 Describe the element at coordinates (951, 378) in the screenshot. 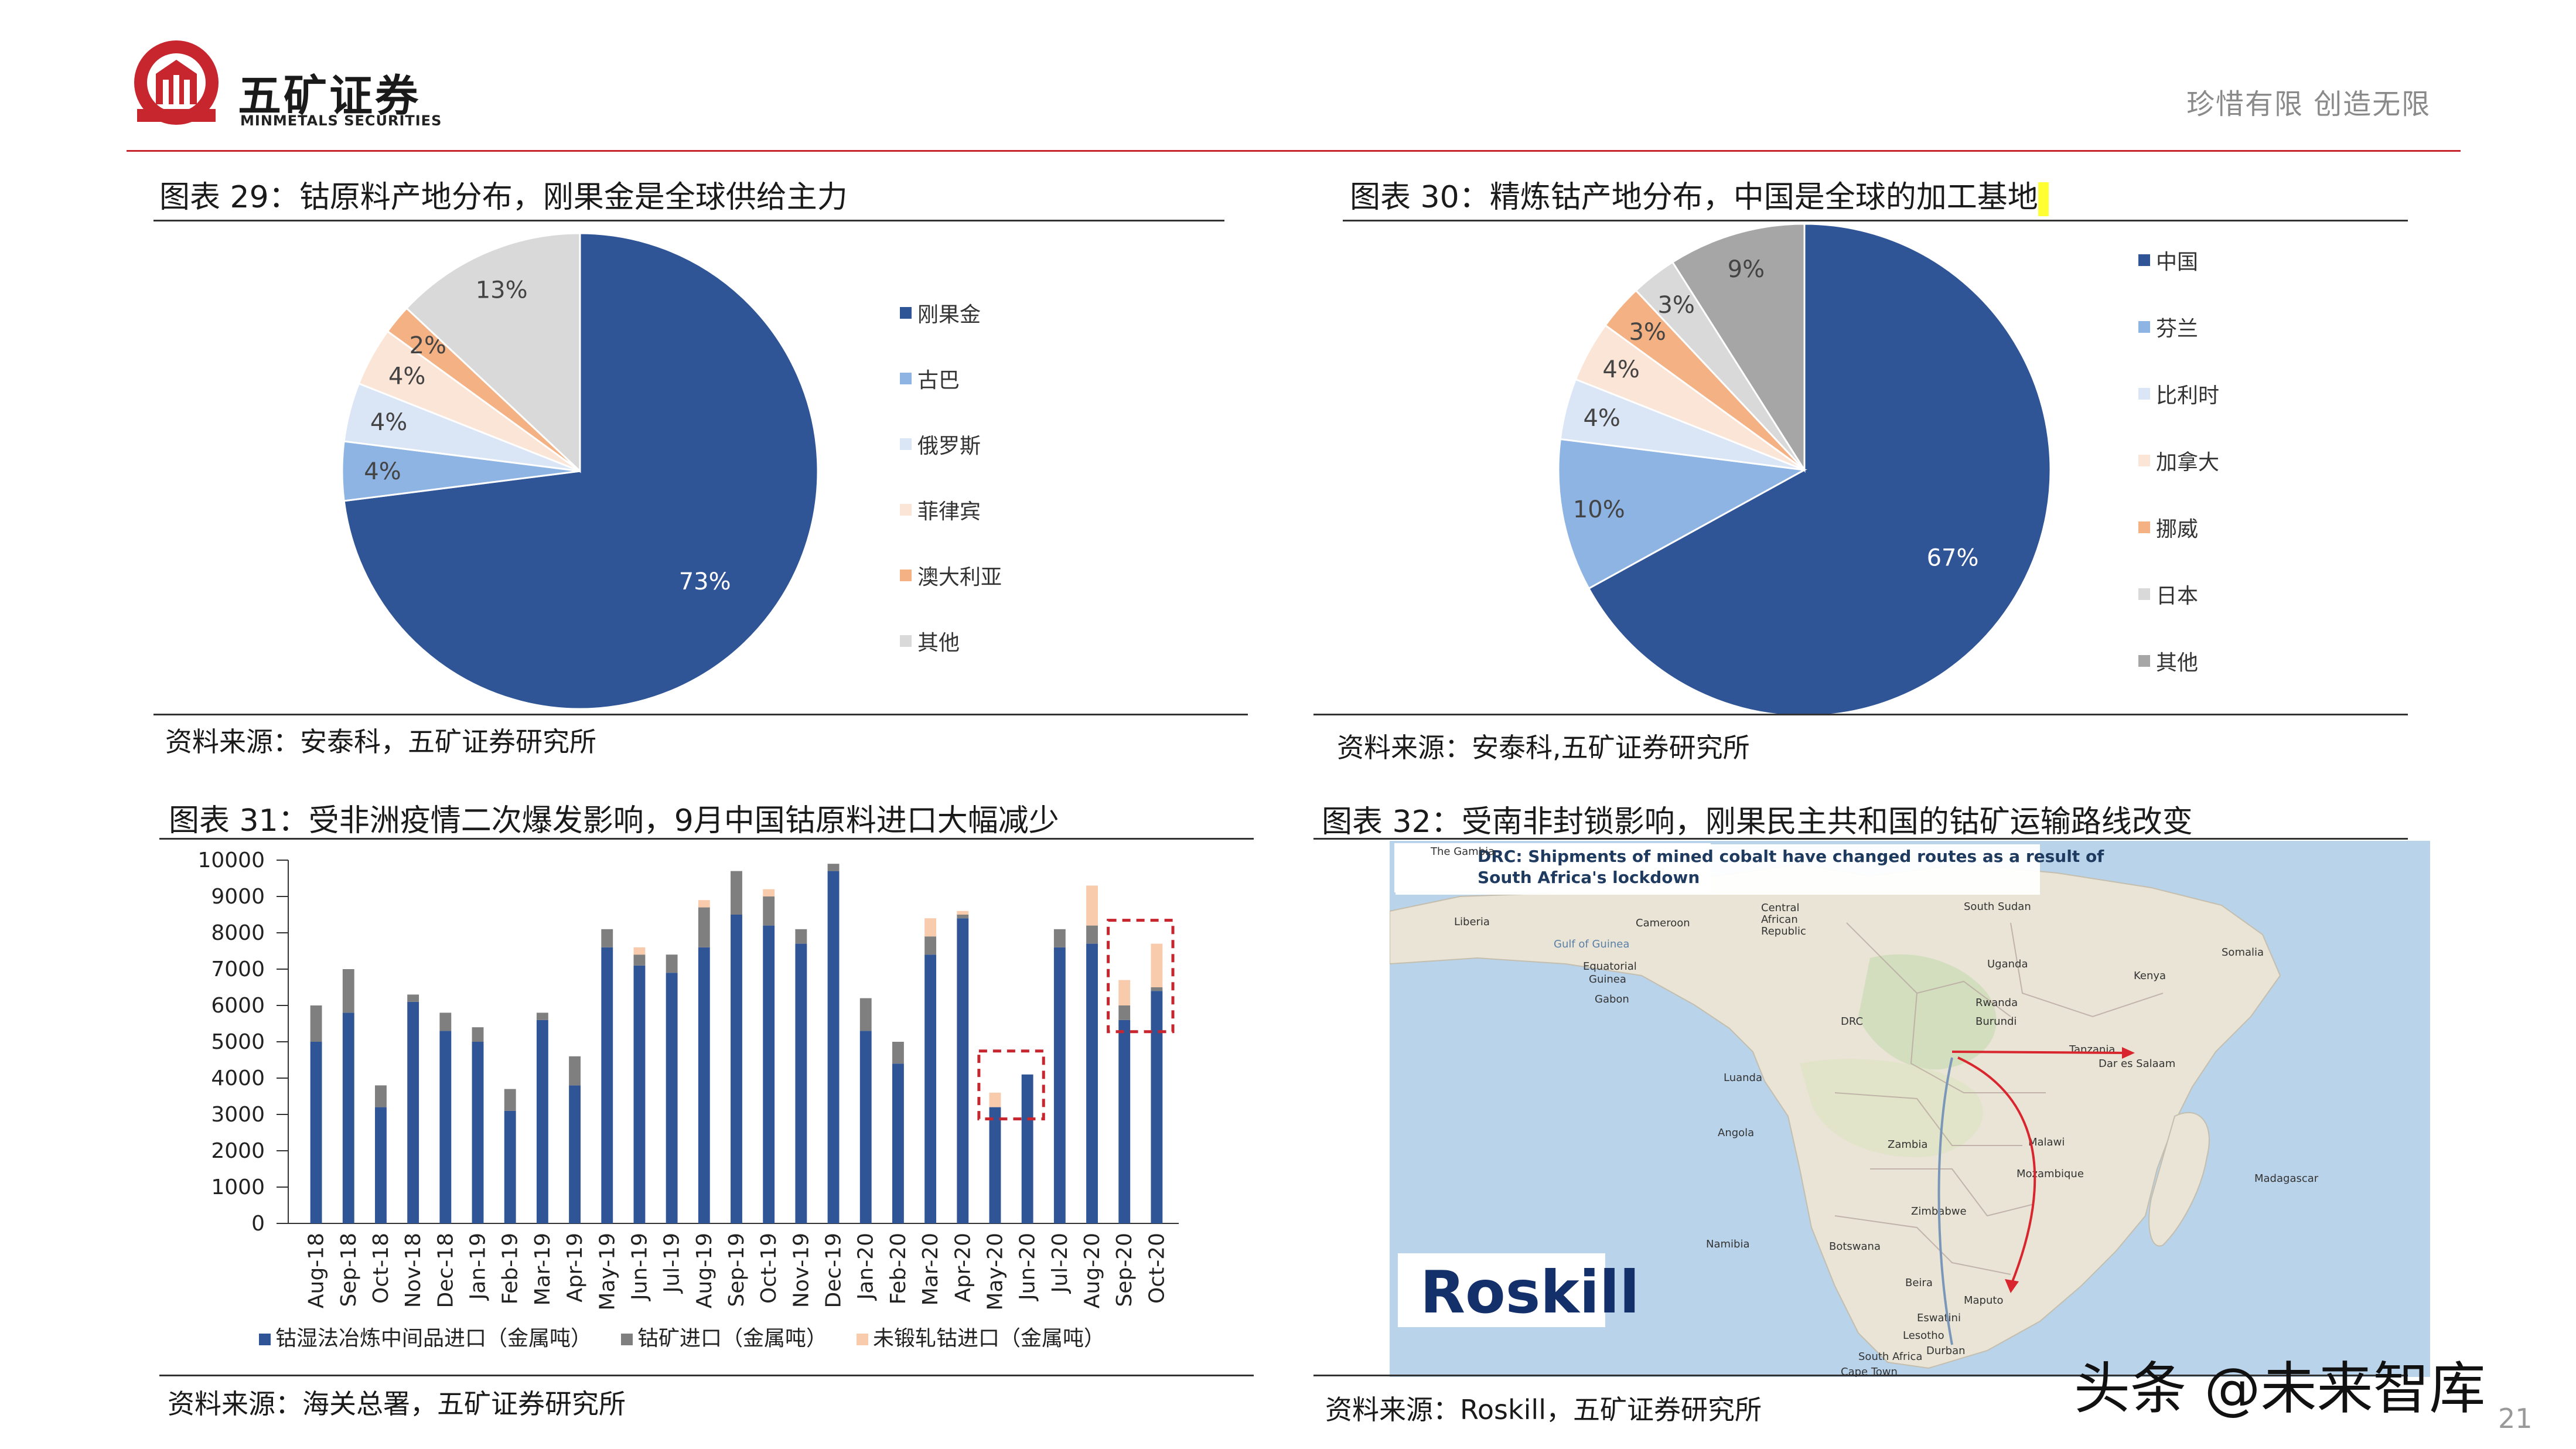

I see `legend-item: 古巴` at that location.